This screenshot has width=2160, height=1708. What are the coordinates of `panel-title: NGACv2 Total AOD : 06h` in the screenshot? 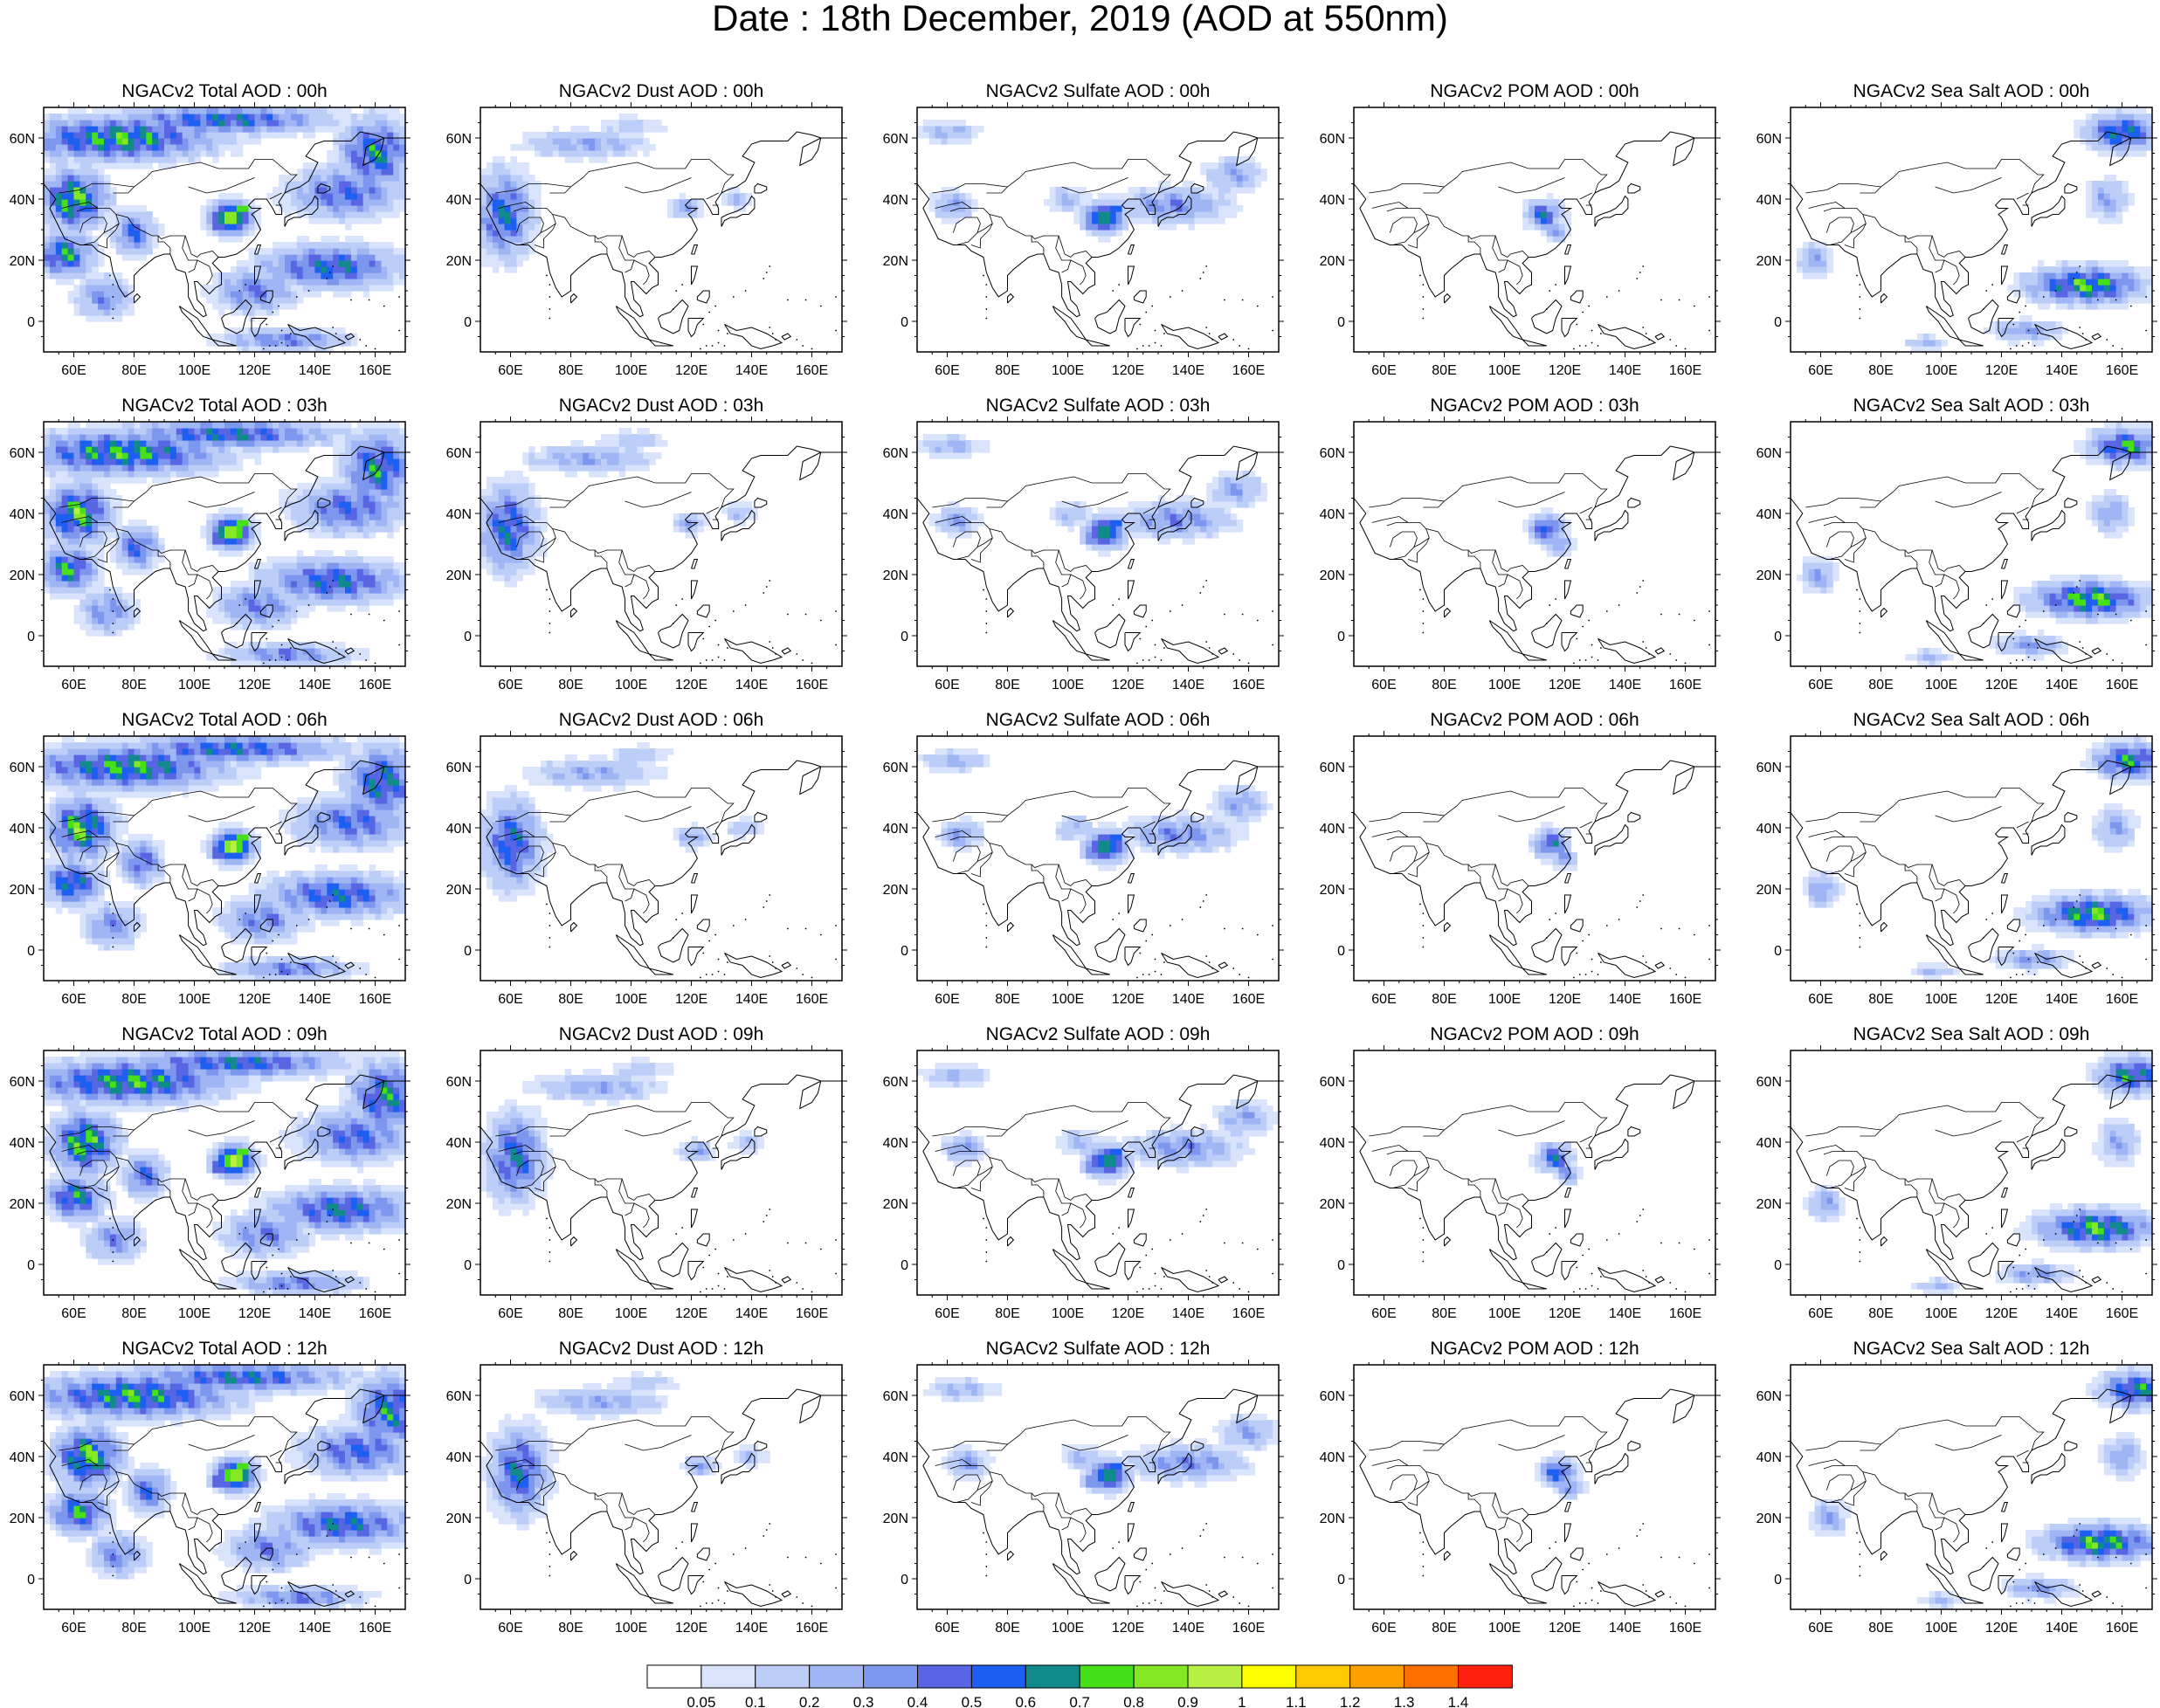 It's located at (224, 720).